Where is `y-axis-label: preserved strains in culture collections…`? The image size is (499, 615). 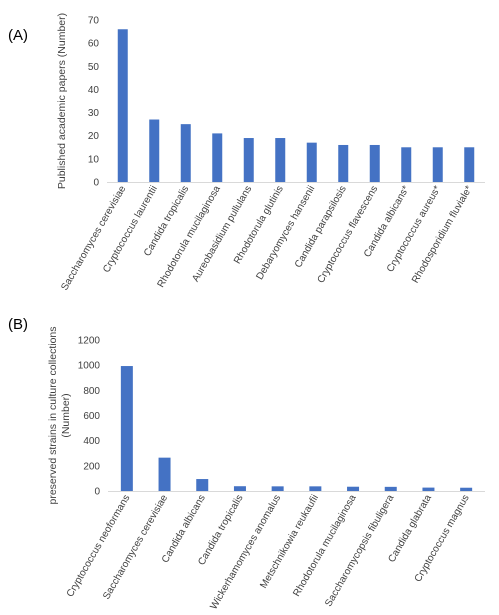 y-axis-label: preserved strains in culture collections… is located at coordinates (59, 416).